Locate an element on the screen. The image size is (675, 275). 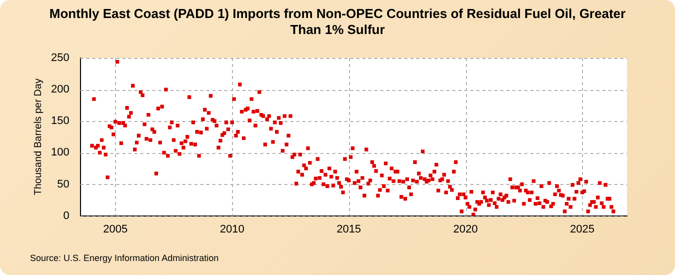
x-tick-label: 2005 is located at coordinates (115, 229).